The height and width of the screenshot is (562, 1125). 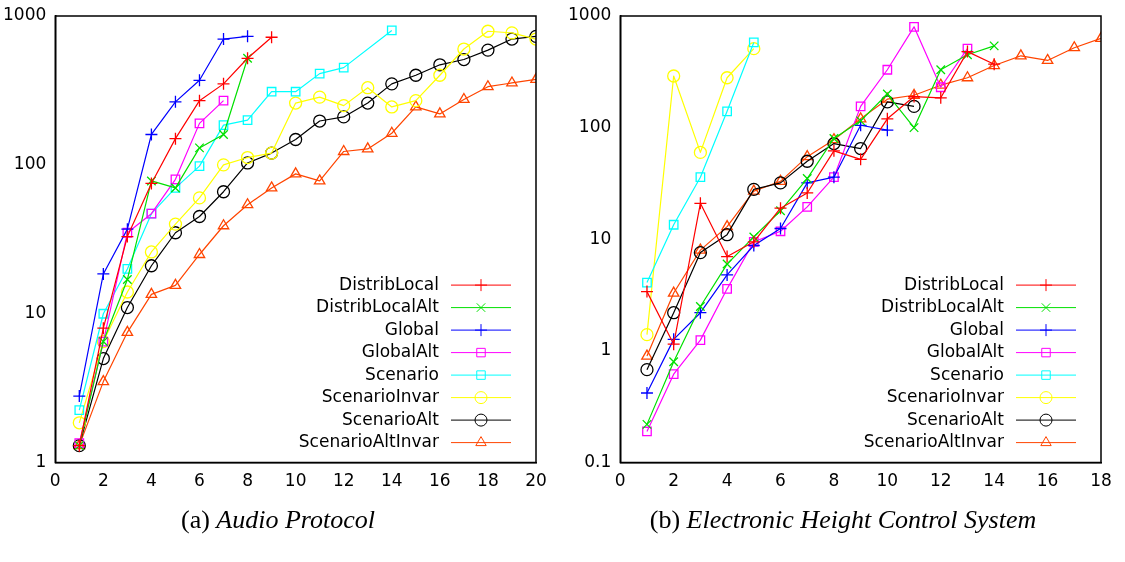 What do you see at coordinates (536, 480) in the screenshot?
I see `x-tick-label: 20` at bounding box center [536, 480].